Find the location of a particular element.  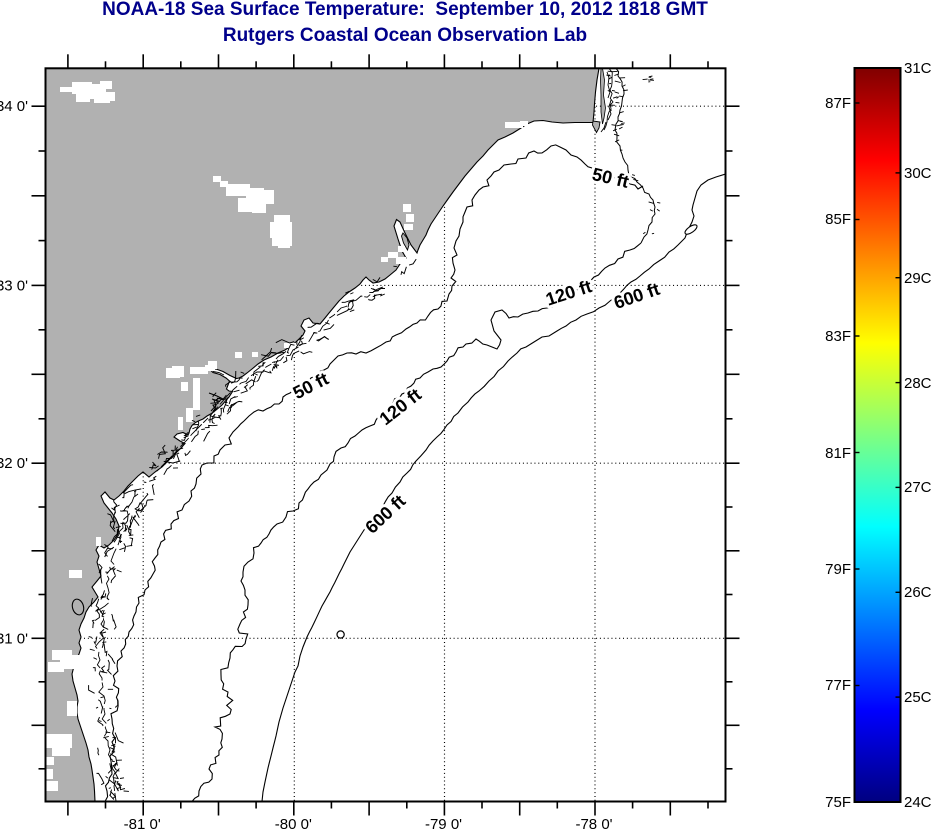

svg-text: 75F is located at coordinates (838, 802).